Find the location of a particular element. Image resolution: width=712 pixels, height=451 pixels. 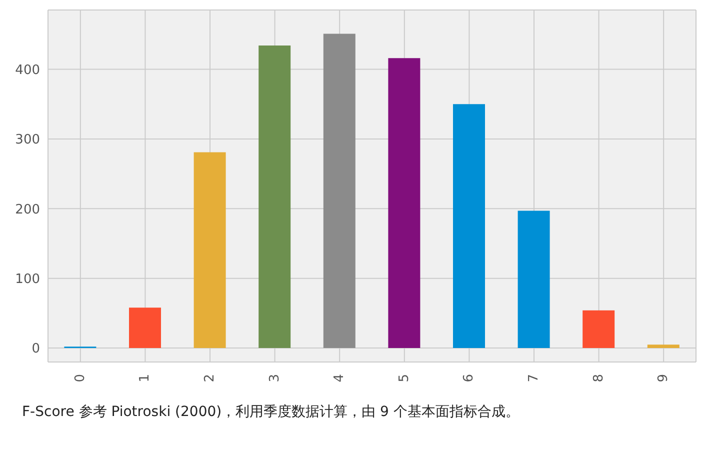

x-tick-label: 5 is located at coordinates (404, 378).